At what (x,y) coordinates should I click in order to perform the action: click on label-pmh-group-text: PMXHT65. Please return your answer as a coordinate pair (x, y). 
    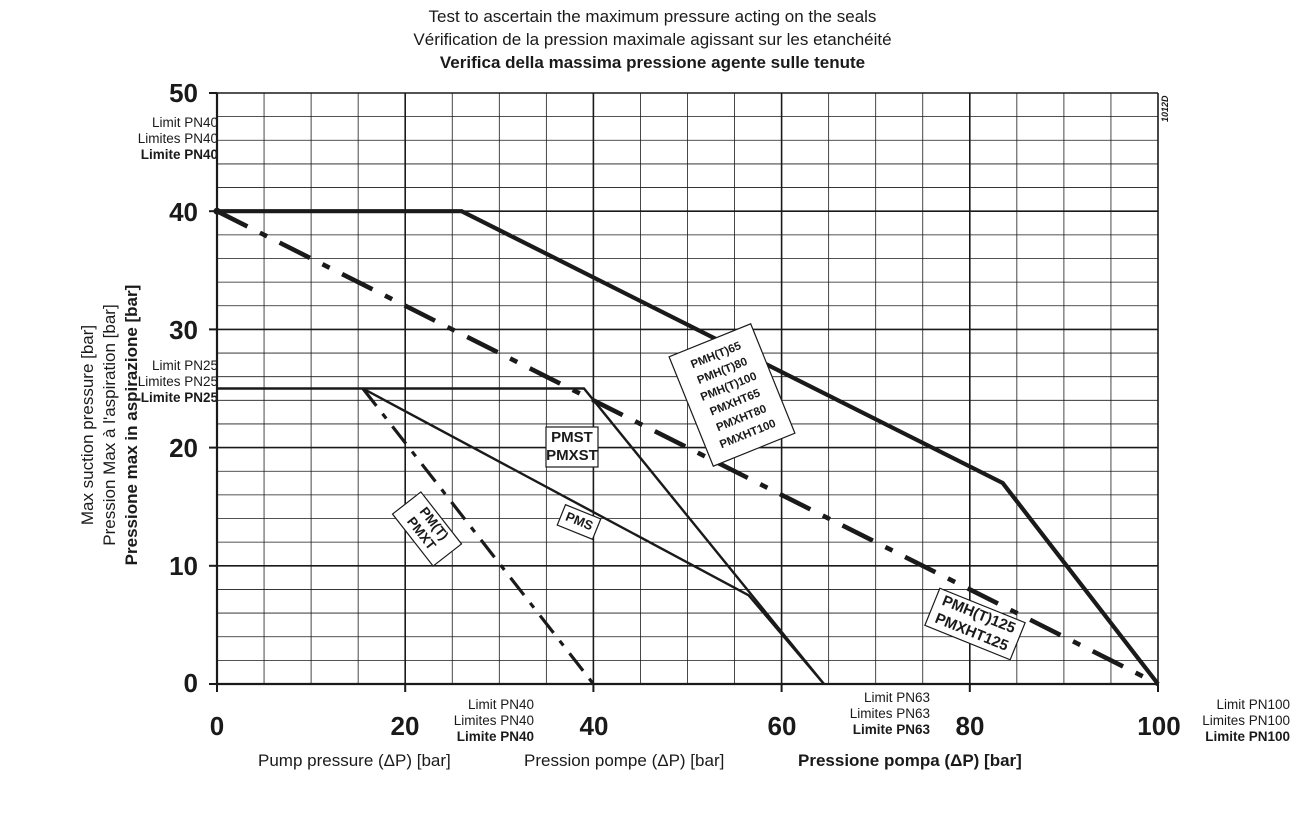
    Looking at the image, I should click on (735, 402).